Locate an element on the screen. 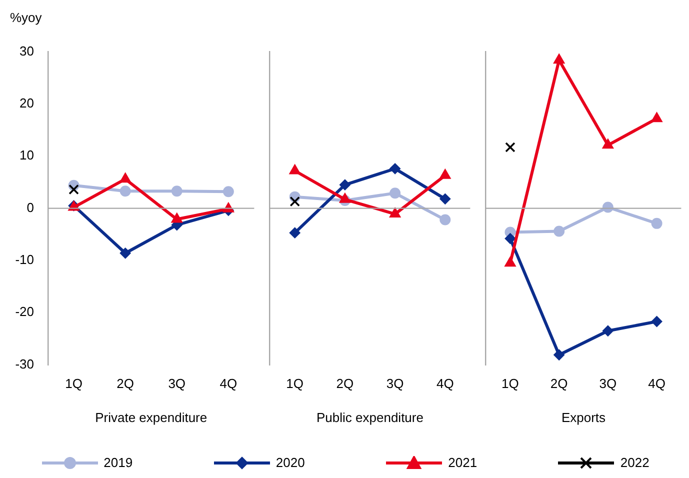  x-axis-title: Public expenditure is located at coordinates (370, 417).